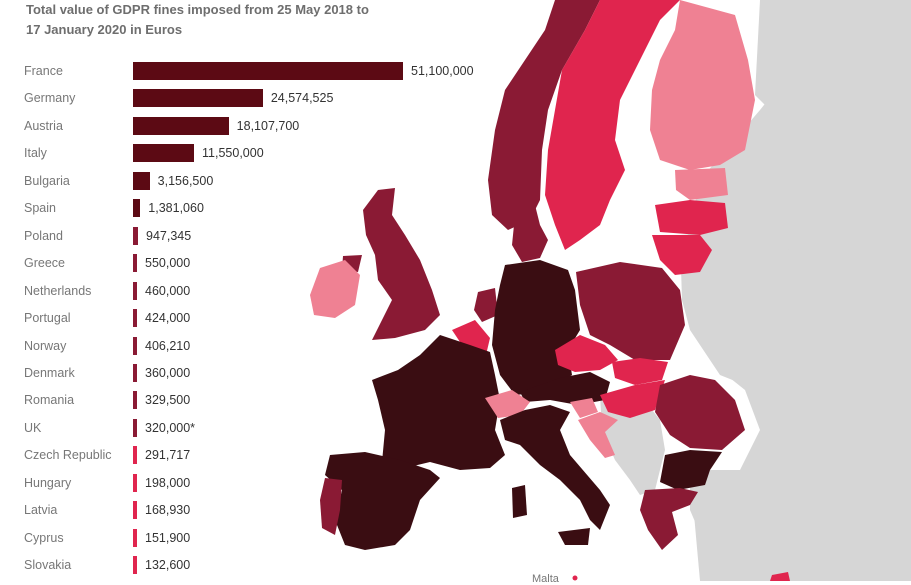  What do you see at coordinates (575, 578) in the screenshot?
I see `map-malta-dot` at bounding box center [575, 578].